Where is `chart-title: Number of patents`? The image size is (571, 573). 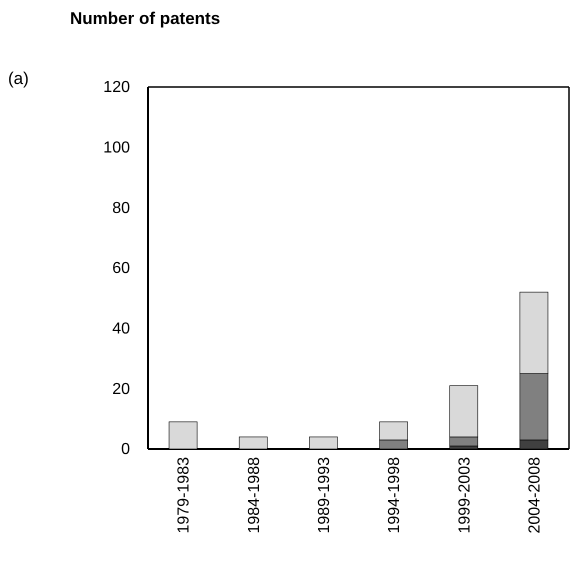 chart-title: Number of patents is located at coordinates (145, 18).